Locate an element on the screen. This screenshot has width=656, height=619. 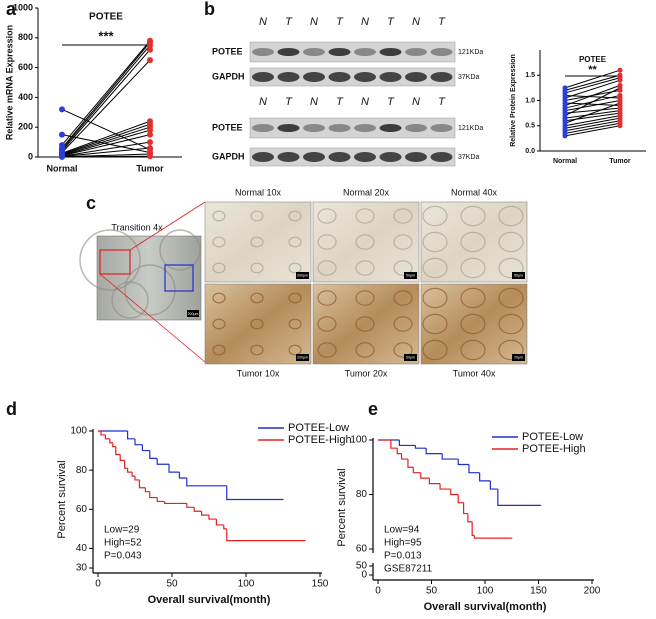
y-axis-label: Relative mRNA Expression is located at coordinates (9, 82).